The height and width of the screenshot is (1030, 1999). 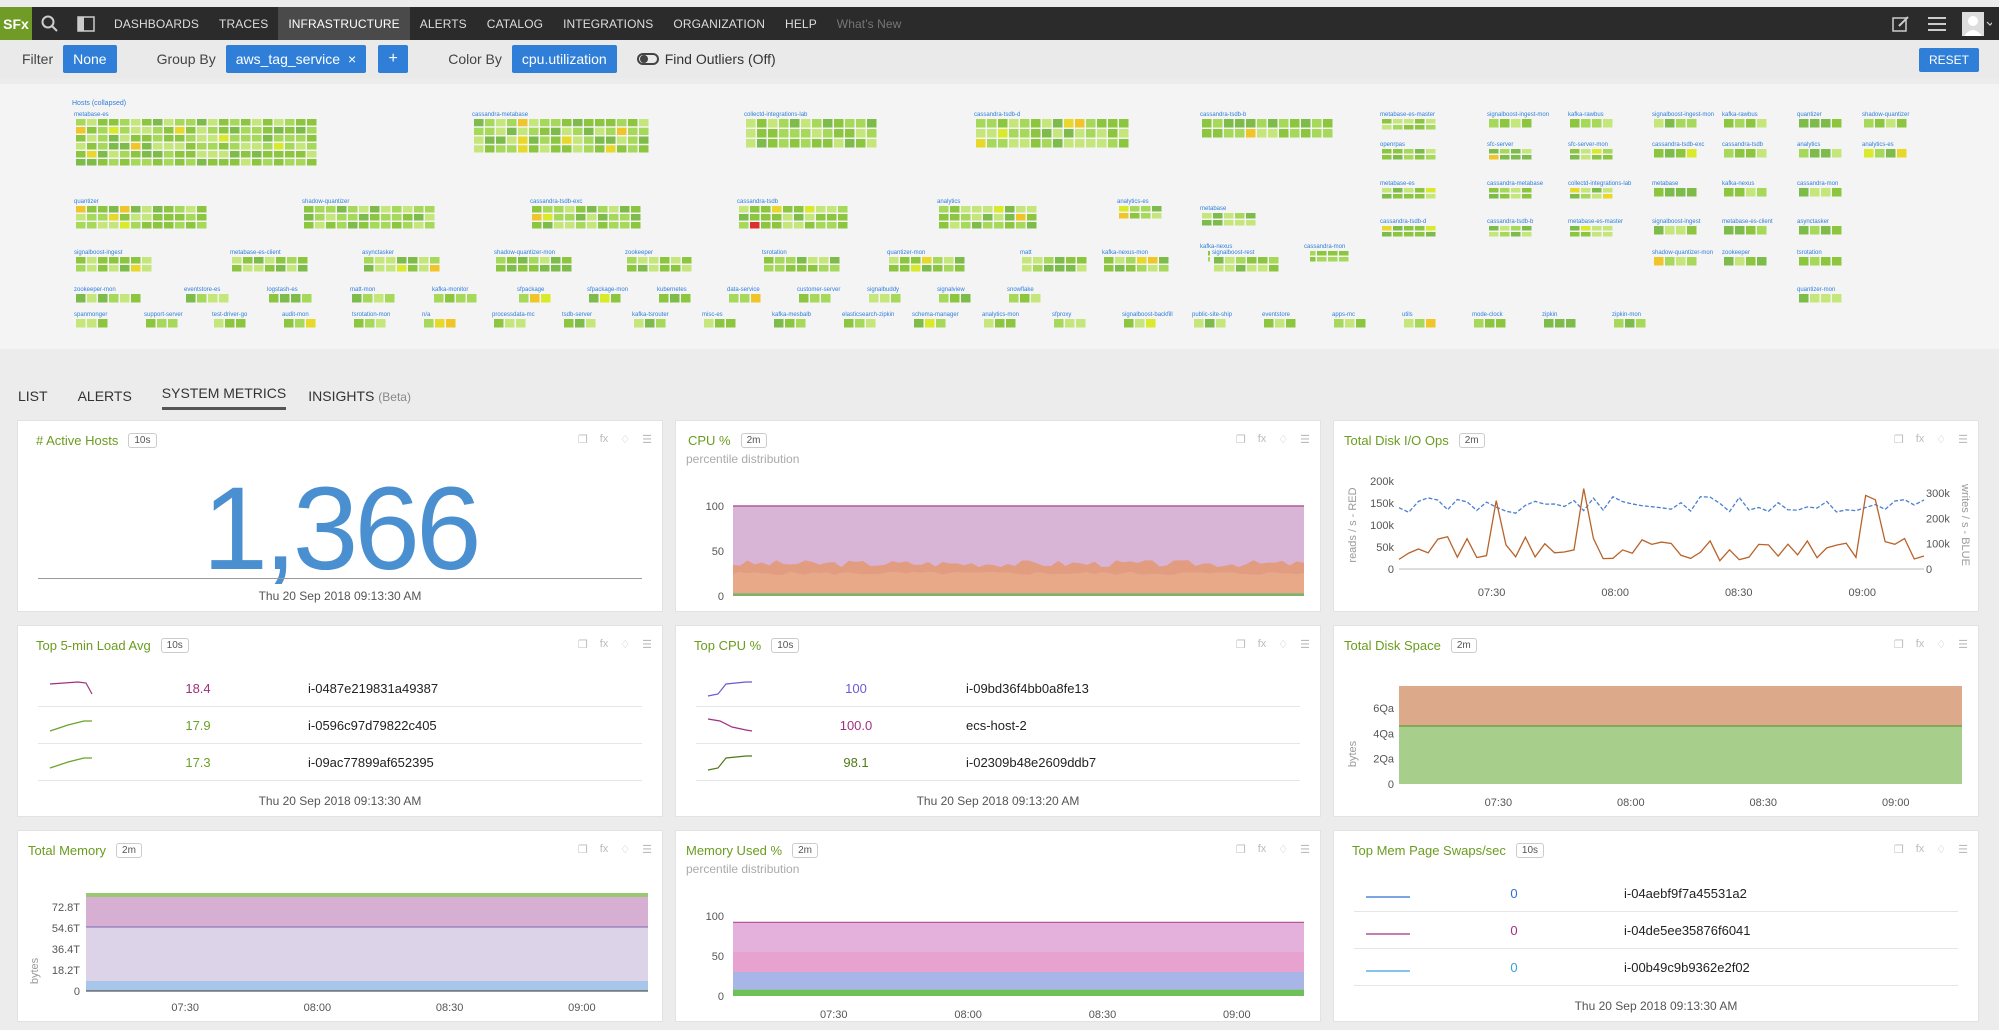 I want to click on card-title: Total Disk Space, so click(x=1392, y=645).